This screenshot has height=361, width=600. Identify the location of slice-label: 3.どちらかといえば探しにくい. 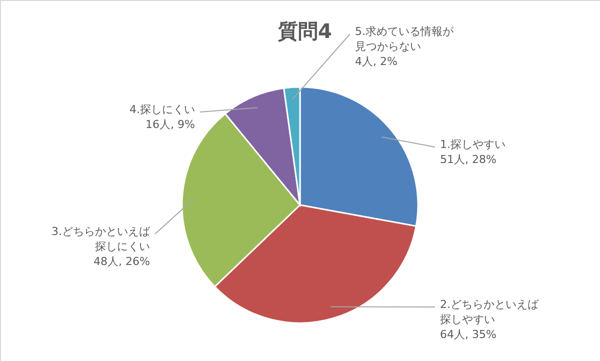
(101, 239).